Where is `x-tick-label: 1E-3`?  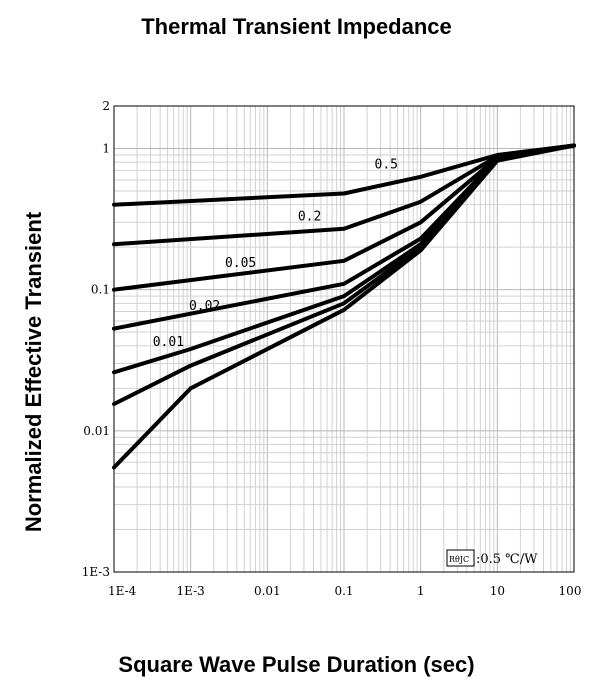
x-tick-label: 1E-3 is located at coordinates (191, 591).